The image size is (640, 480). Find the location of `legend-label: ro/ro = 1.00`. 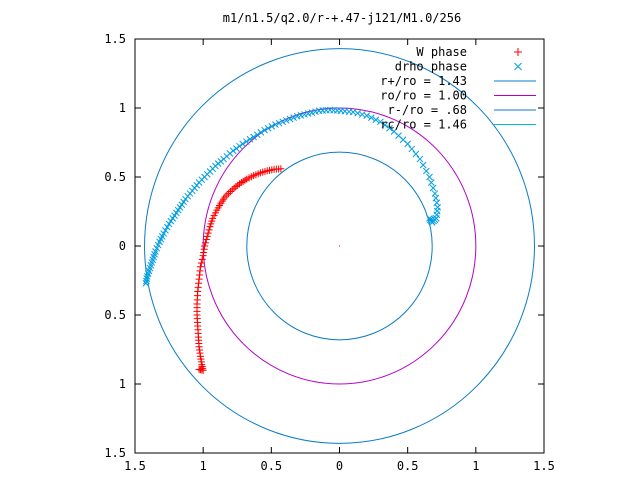

legend-label: ro/ro = 1.00 is located at coordinates (423, 96).